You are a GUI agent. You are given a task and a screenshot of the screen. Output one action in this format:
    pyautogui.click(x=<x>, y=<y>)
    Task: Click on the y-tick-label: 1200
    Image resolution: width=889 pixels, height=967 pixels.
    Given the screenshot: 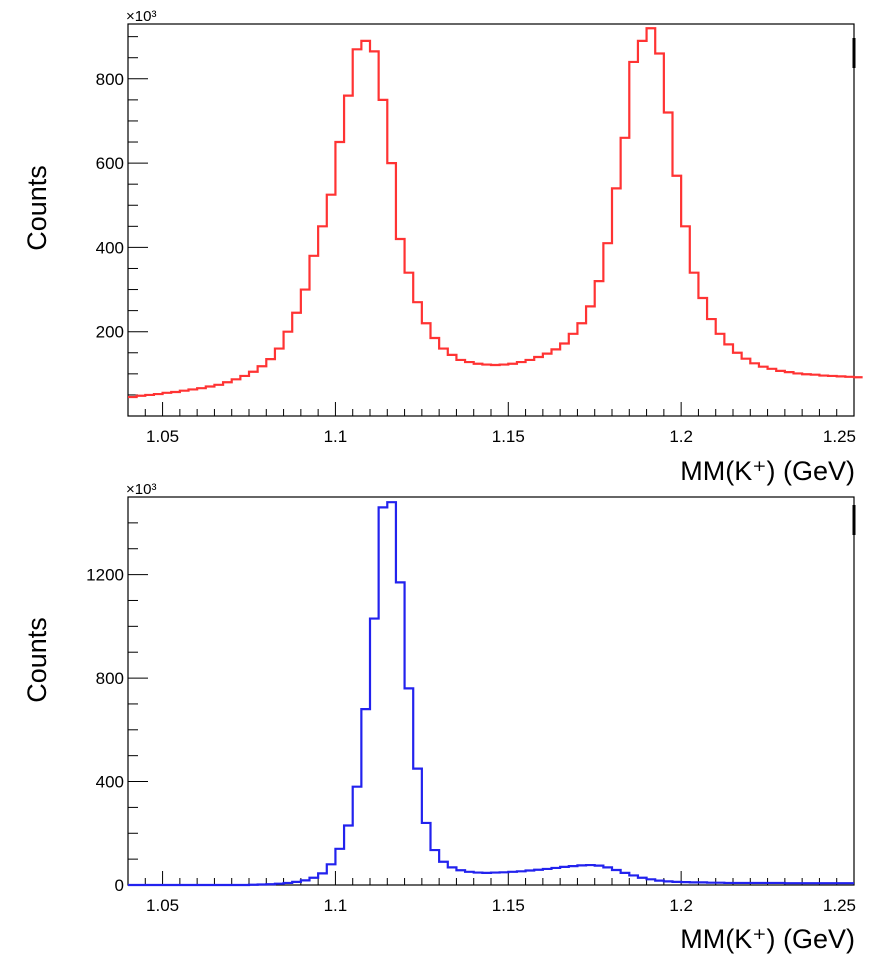 What is the action you would take?
    pyautogui.click(x=105, y=575)
    